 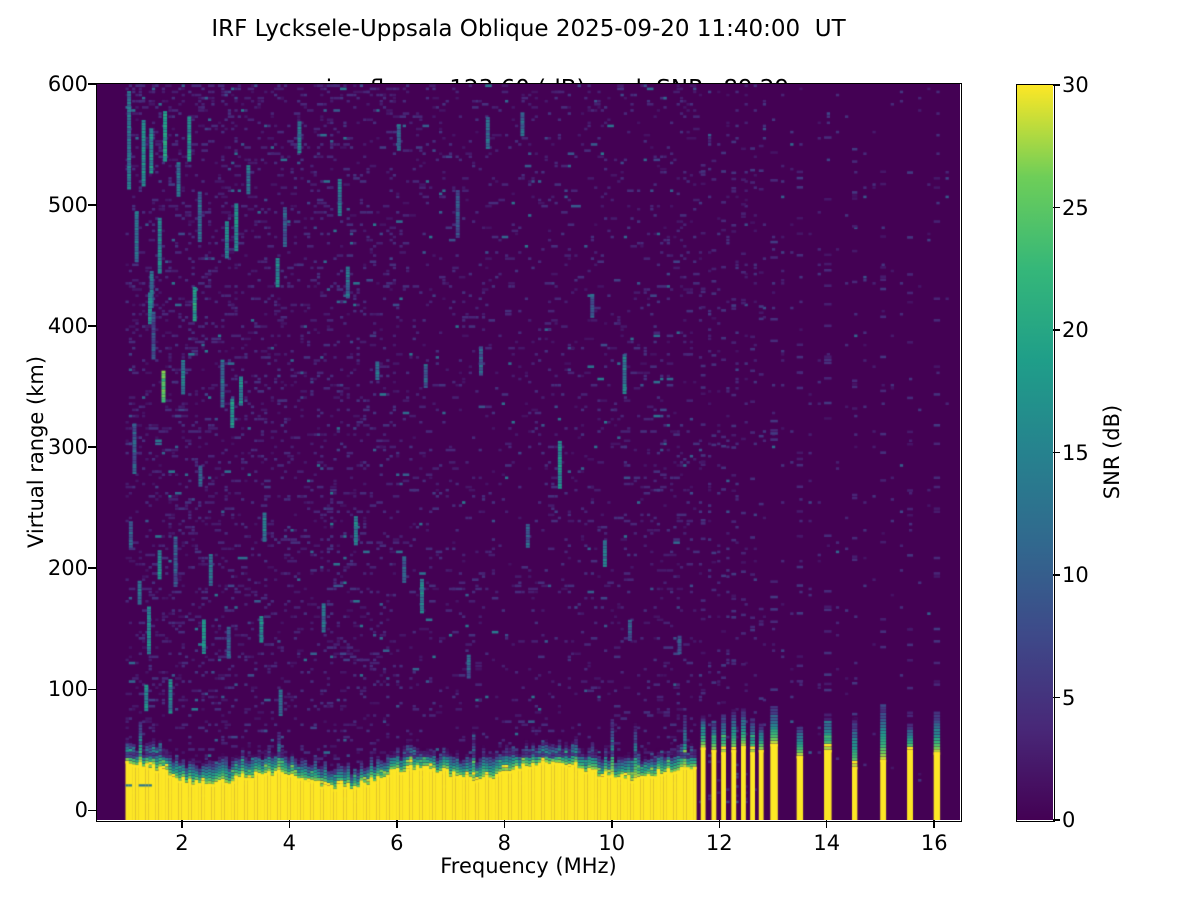 I want to click on y-tick-label: 600, so click(x=67, y=84).